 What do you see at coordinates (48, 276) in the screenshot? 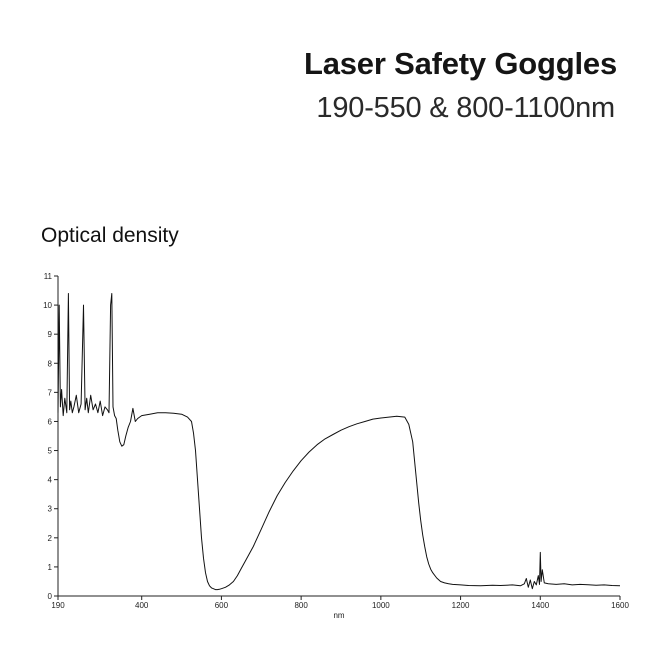
I see `y-tick-label: 11` at bounding box center [48, 276].